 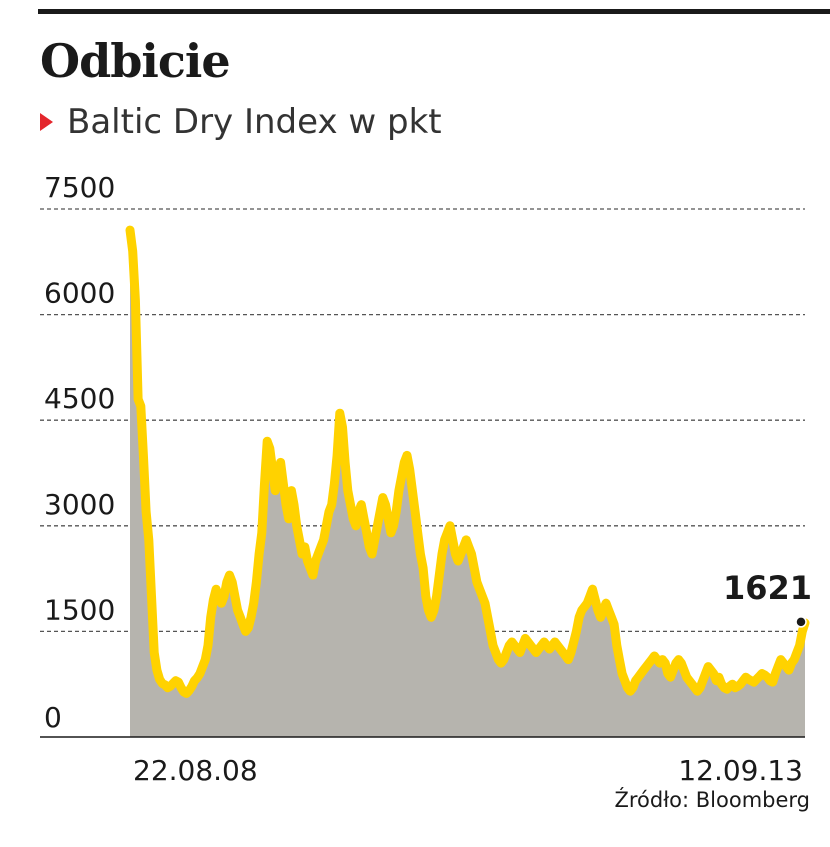 What do you see at coordinates (79, 452) in the screenshot?
I see `y-axis-tick-labels: 0 1500 3000 4500 6000 7500` at bounding box center [79, 452].